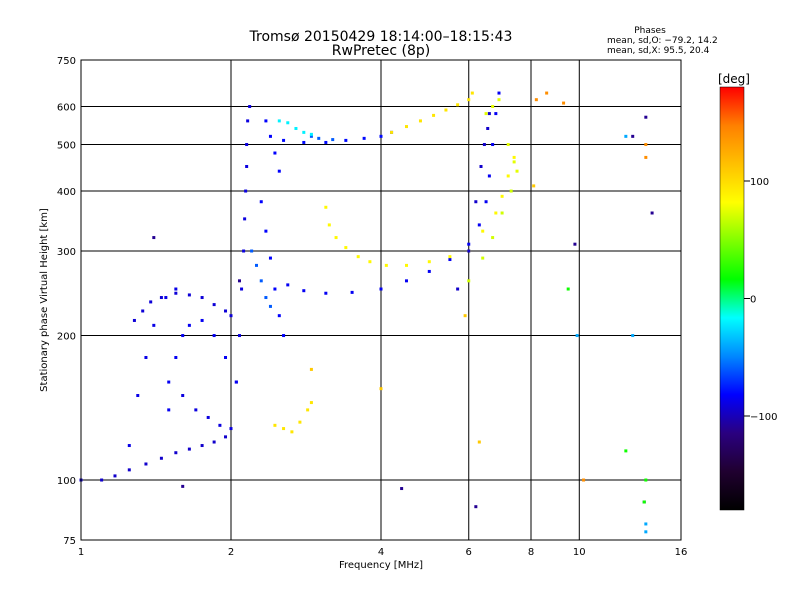  I want to click on y-tick-label: 200, so click(66, 337).